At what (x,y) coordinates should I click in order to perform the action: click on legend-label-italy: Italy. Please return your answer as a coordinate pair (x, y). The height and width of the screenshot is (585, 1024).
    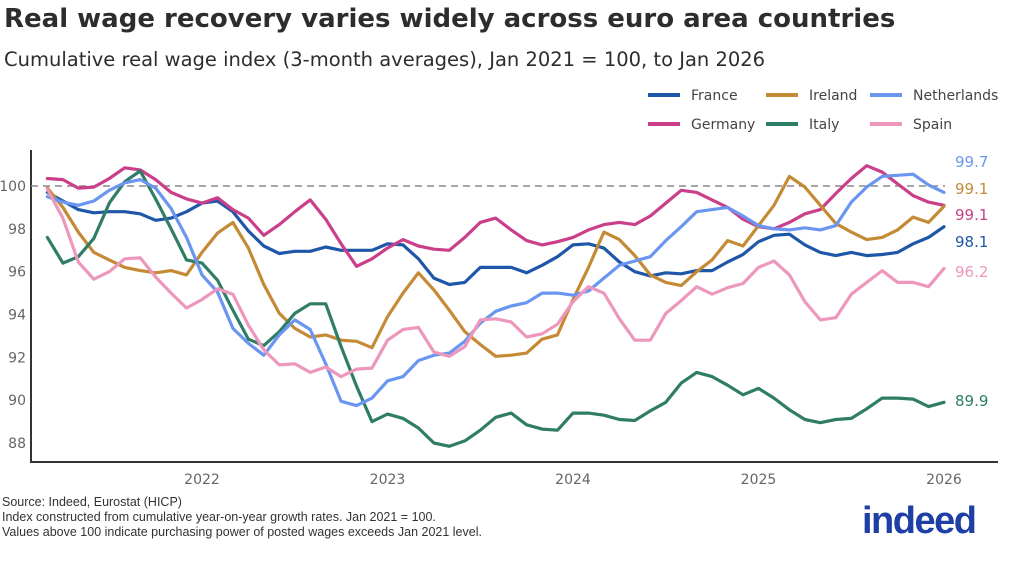
    Looking at the image, I should click on (824, 125).